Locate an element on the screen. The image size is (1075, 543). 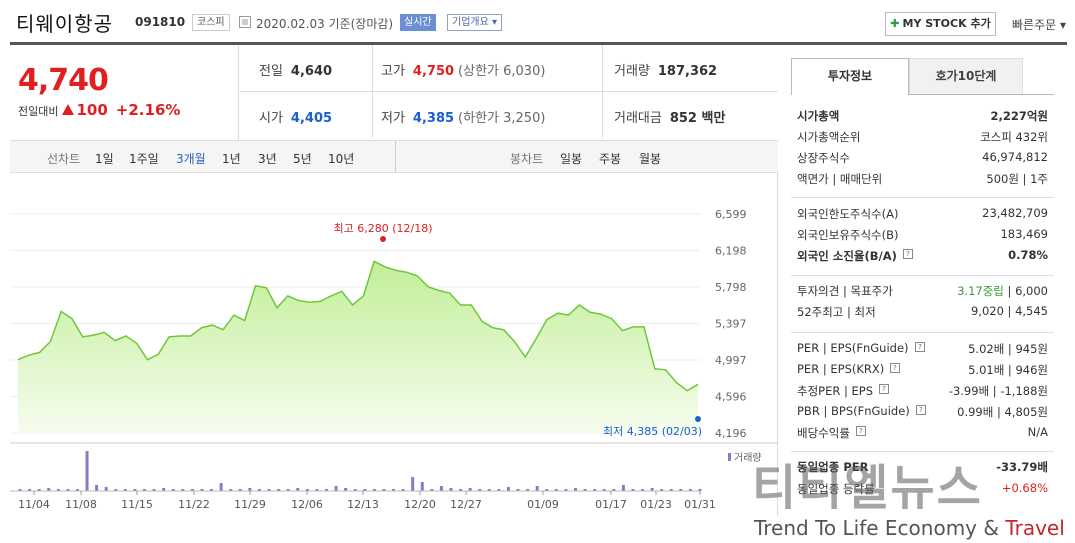
up-arrow-icon is located at coordinates (68, 109).